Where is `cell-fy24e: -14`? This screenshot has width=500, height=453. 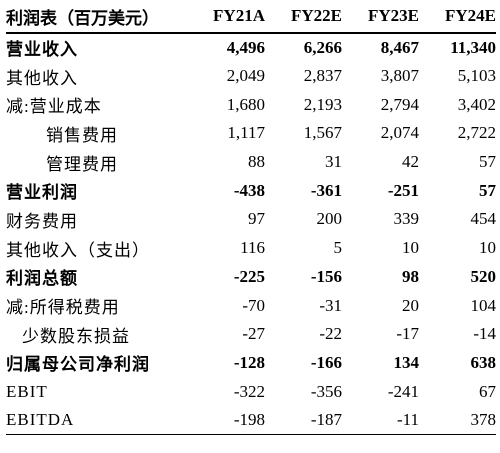
cell-fy24e: -14 is located at coordinates (484, 334).